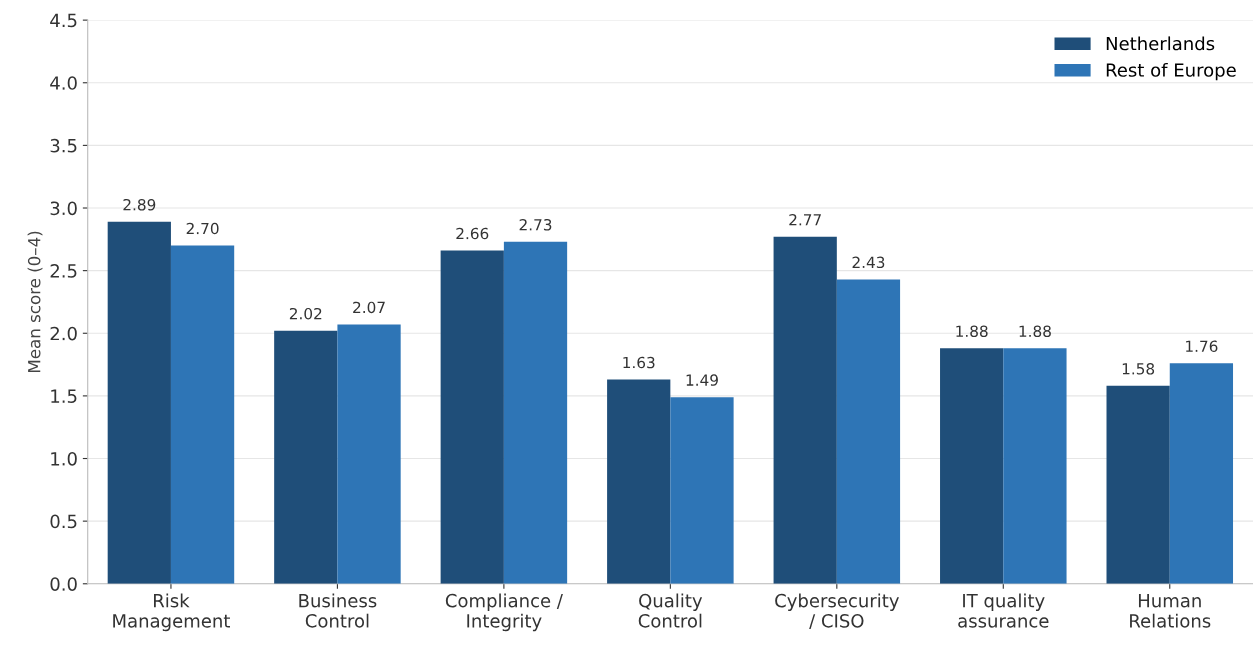 This screenshot has width=1253, height=671. Describe the element at coordinates (338, 610) in the screenshot. I see `x-tick-label: Business Control` at that location.